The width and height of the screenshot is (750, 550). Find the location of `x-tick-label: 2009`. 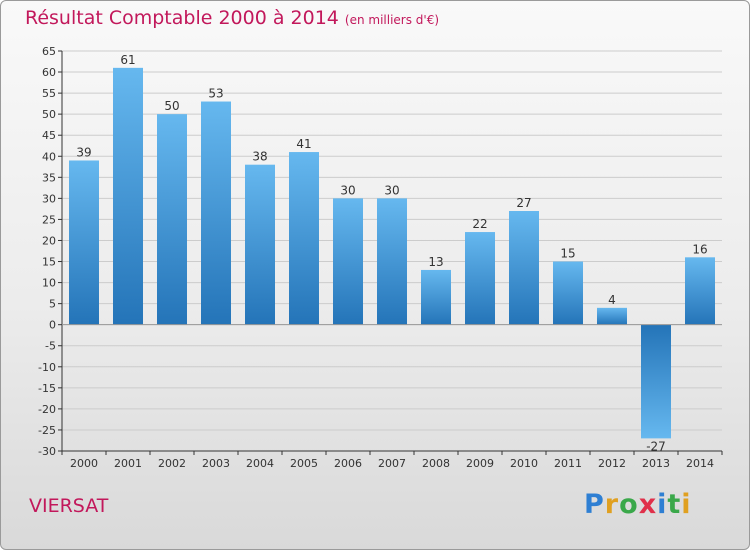

x-tick-label: 2009 is located at coordinates (480, 463).